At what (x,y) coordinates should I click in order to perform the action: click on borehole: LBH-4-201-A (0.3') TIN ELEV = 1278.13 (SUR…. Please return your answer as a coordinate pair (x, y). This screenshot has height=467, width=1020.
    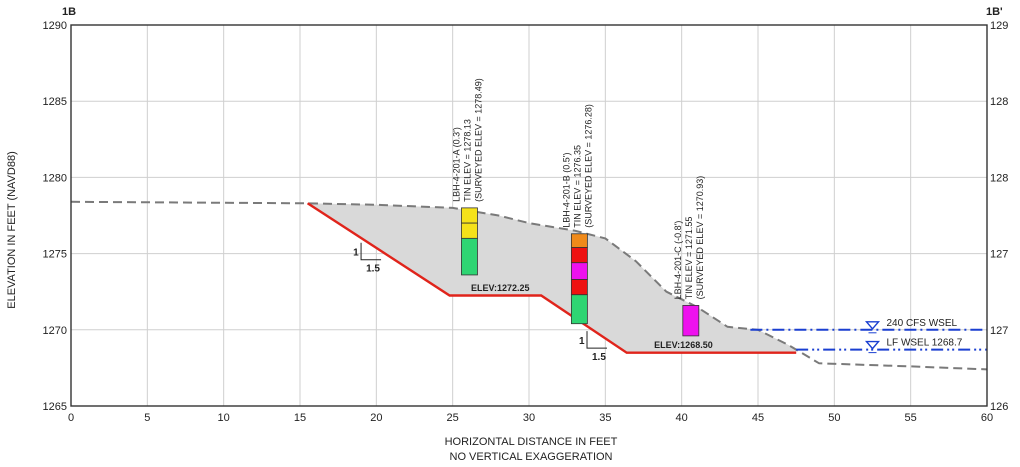
    Looking at the image, I should click on (467, 177).